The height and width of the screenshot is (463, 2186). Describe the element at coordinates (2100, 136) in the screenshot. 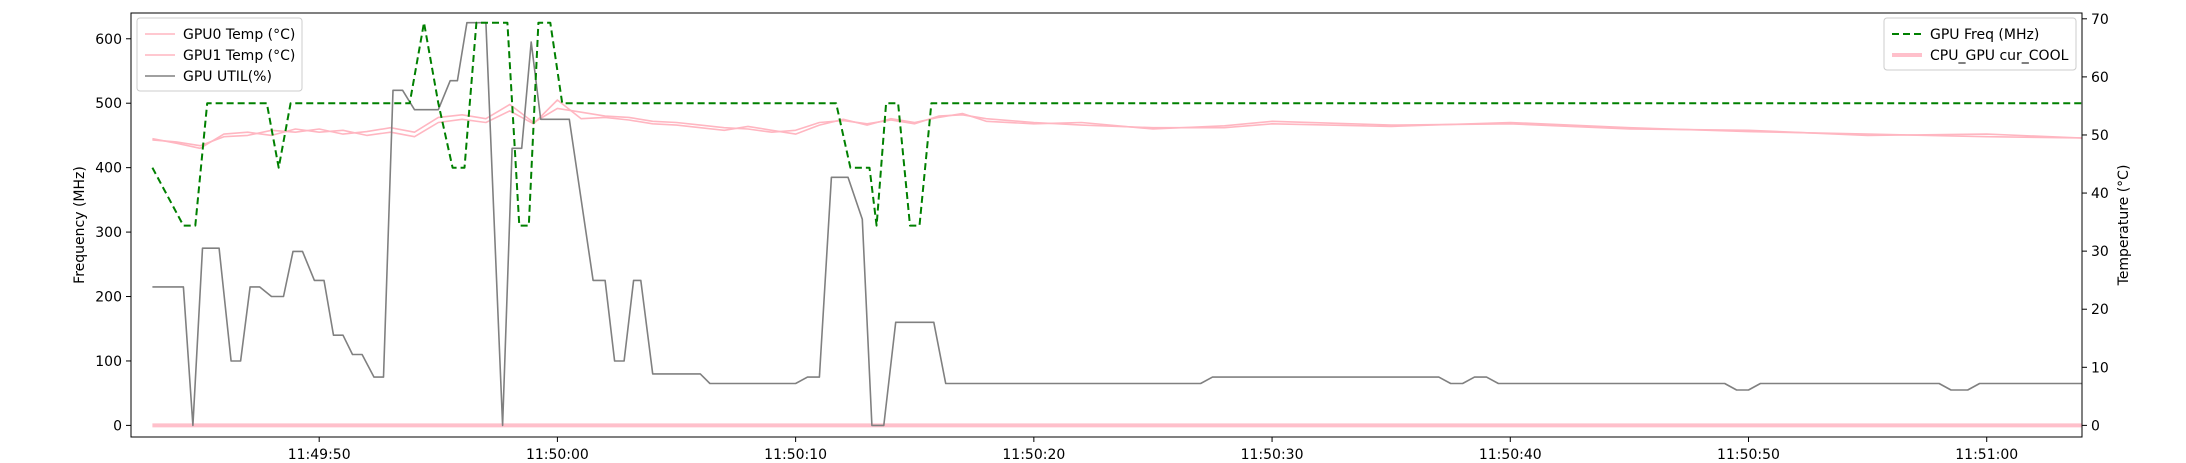

I see `y-right-tick-label: 50` at that location.